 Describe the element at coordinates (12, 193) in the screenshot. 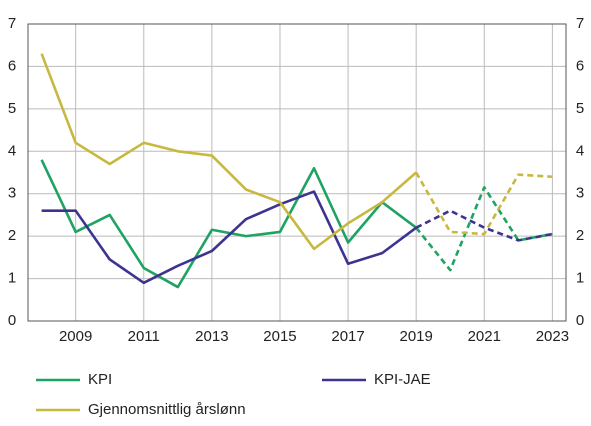

I see `y-tick-label: 3` at that location.